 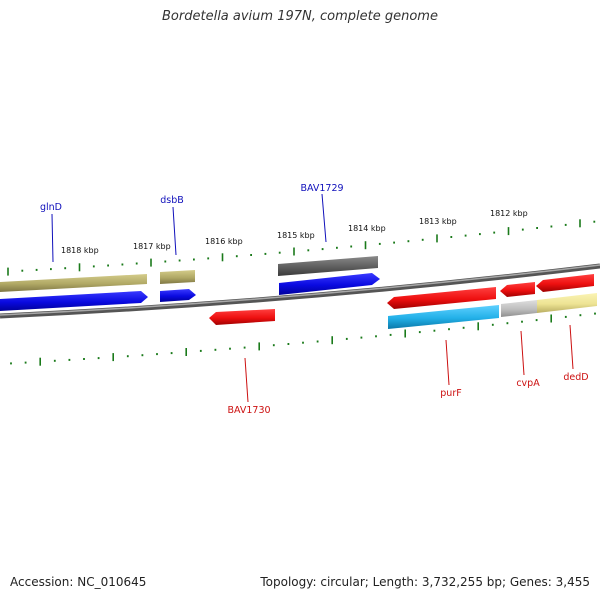 What do you see at coordinates (246, 380) in the screenshot?
I see `leader-BAV1730` at bounding box center [246, 380].